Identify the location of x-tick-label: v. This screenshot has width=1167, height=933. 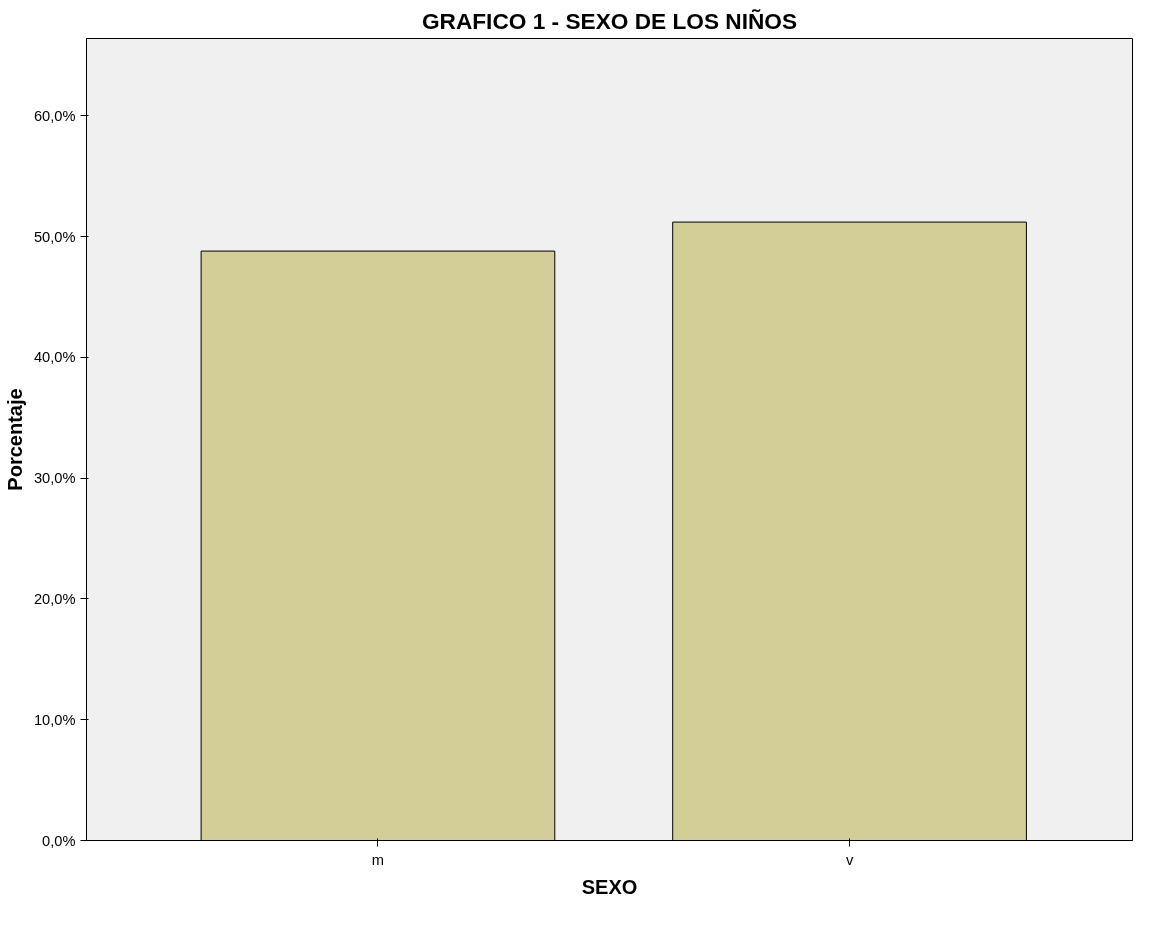
(849, 859).